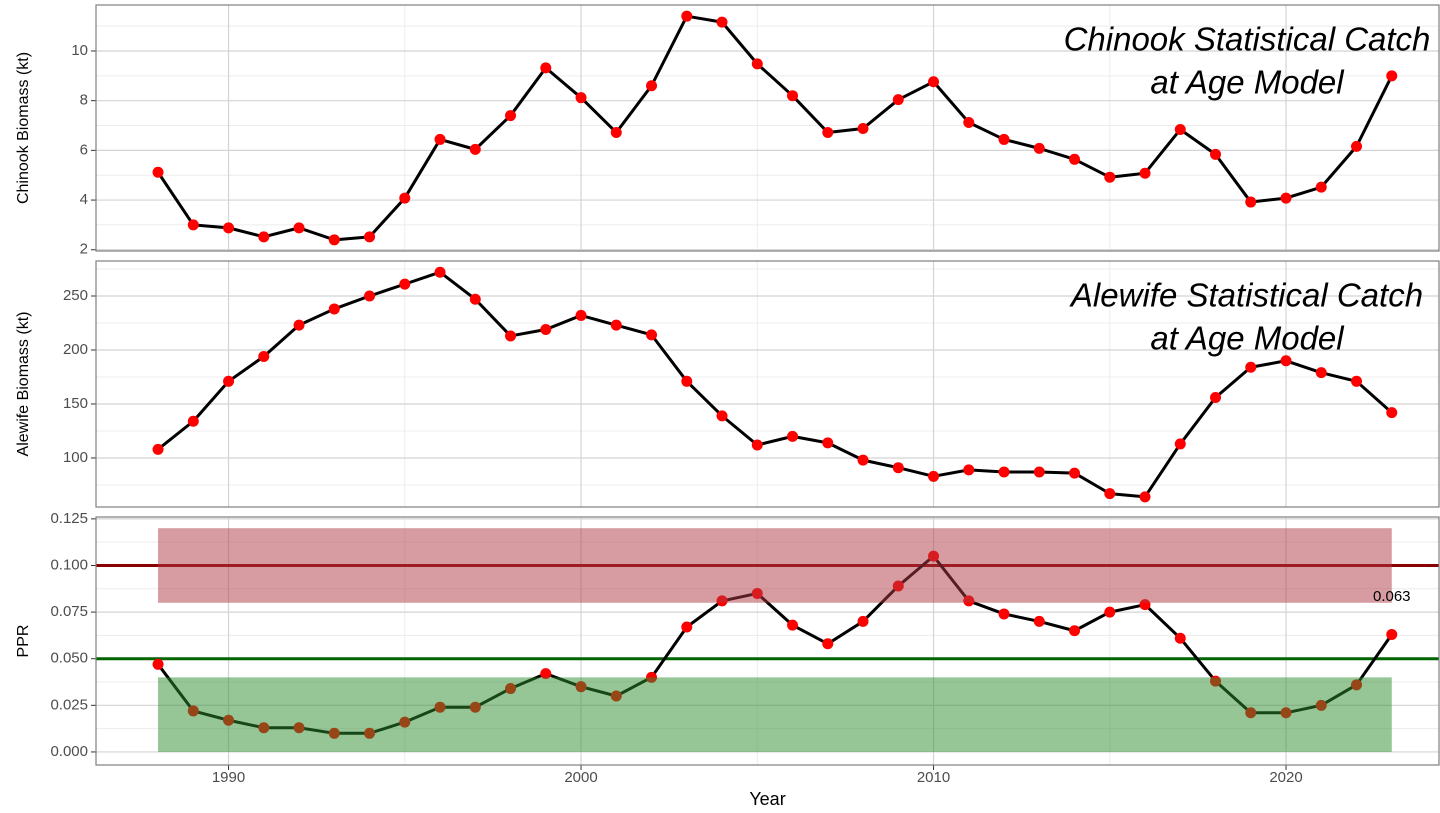 The height and width of the screenshot is (813, 1440). What do you see at coordinates (1246, 295) in the screenshot?
I see `panel-title: Alewife Statistical Catch` at bounding box center [1246, 295].